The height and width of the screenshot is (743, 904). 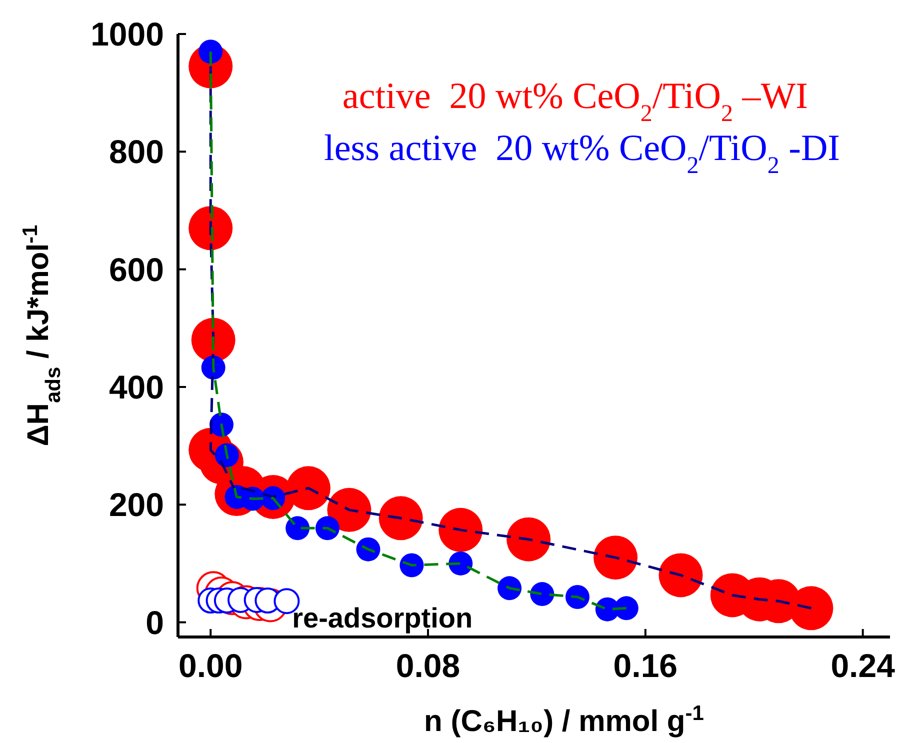 What do you see at coordinates (564, 720) in the screenshot?
I see `x-axis-title: n (C₆H₁₀) / mmol g$^{-1}$` at bounding box center [564, 720].